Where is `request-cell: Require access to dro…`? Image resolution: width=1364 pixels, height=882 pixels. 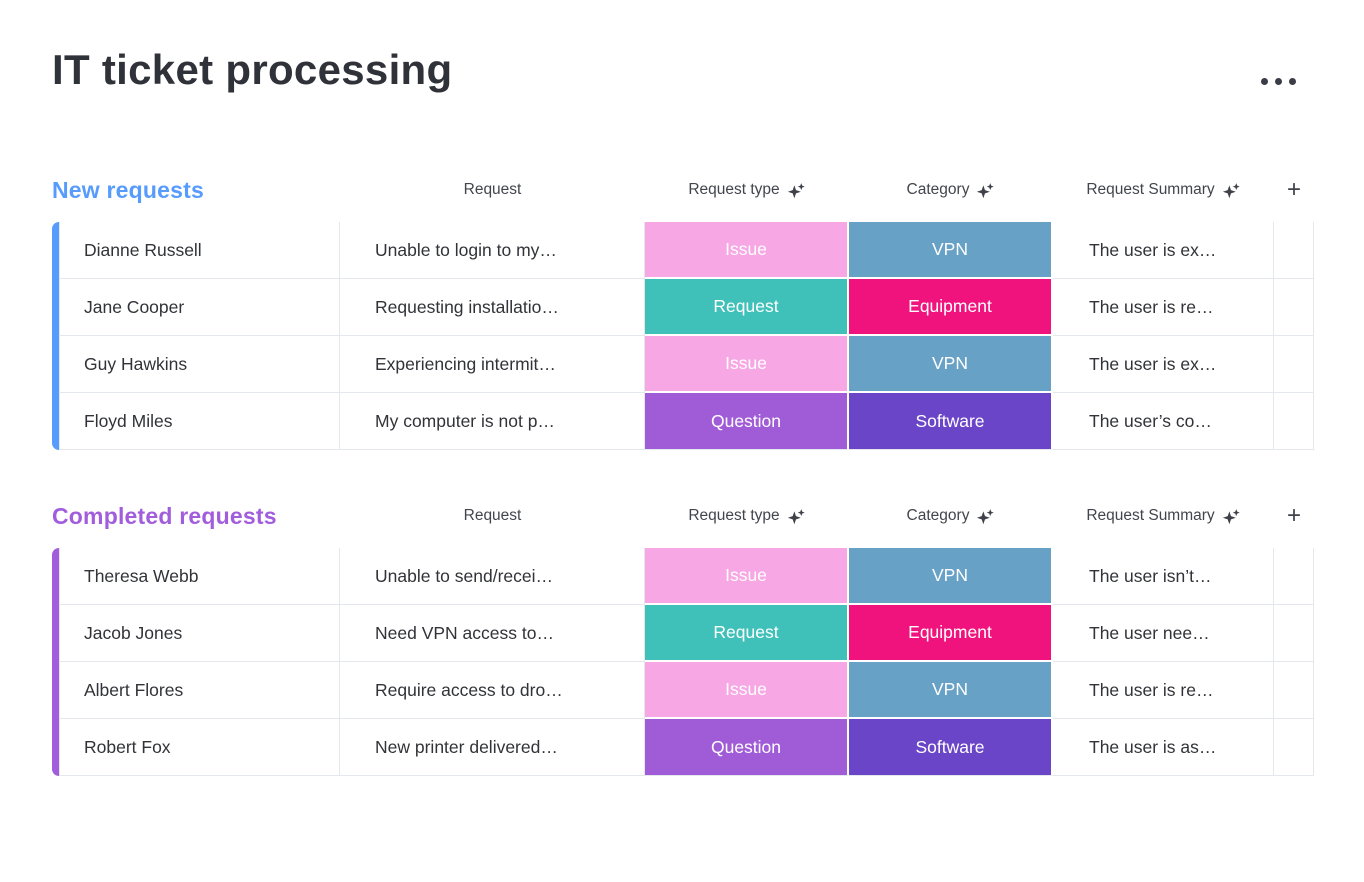
request-cell: Require access to dro… is located at coordinates (492, 690).